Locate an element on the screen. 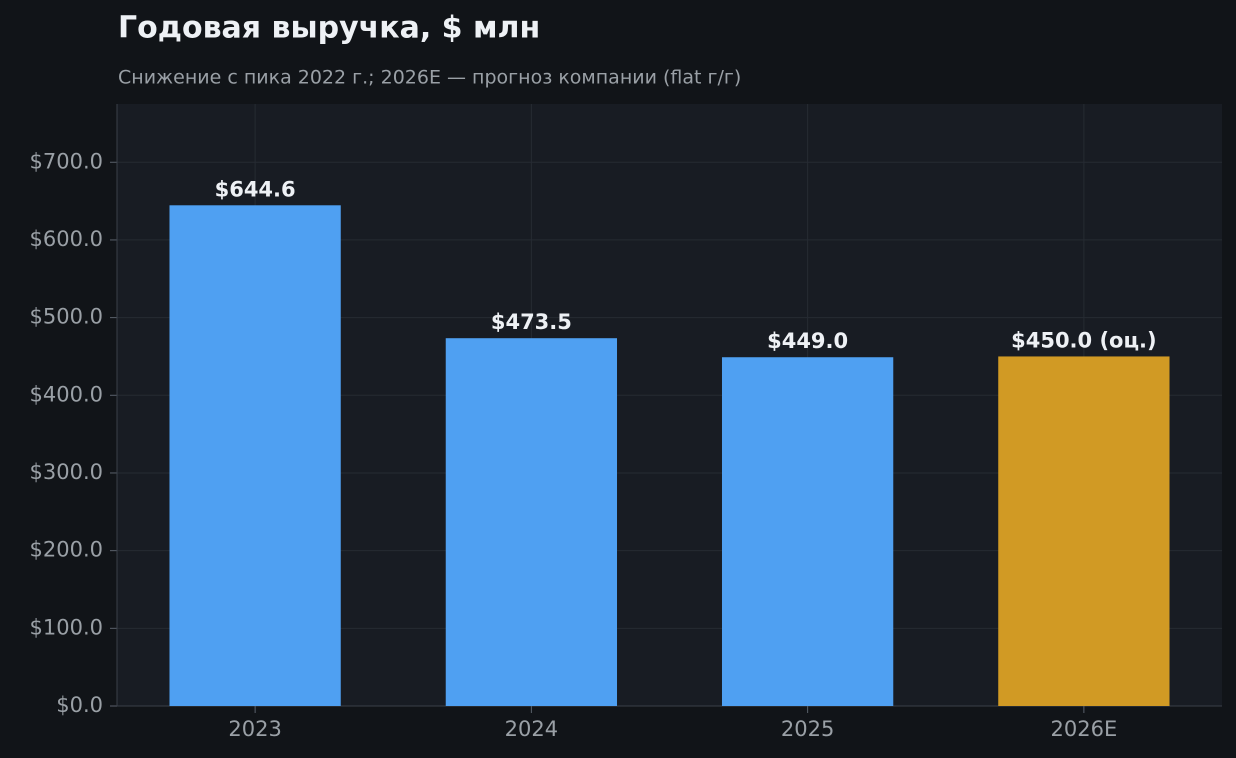  y-tick-label: $700.0 is located at coordinates (66, 161).